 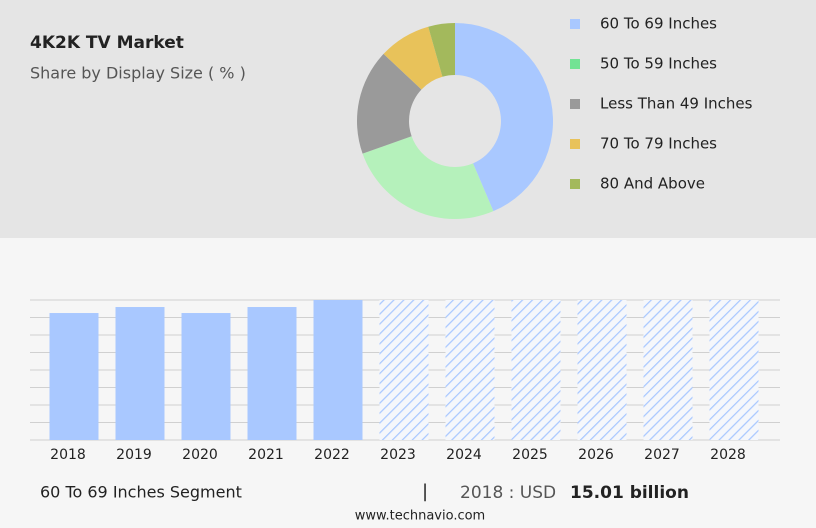 What do you see at coordinates (662, 455) in the screenshot?
I see `x-tick-label: 2027` at bounding box center [662, 455].